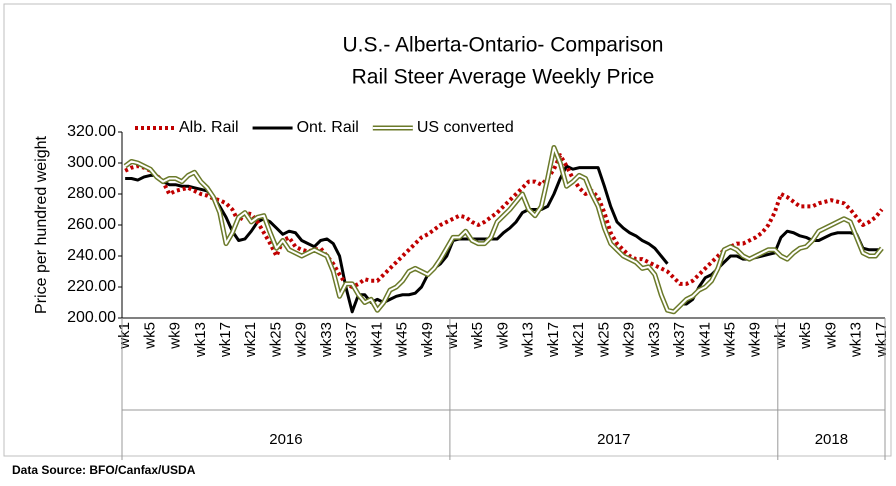  I want to click on group-label: 2016, so click(285, 439).